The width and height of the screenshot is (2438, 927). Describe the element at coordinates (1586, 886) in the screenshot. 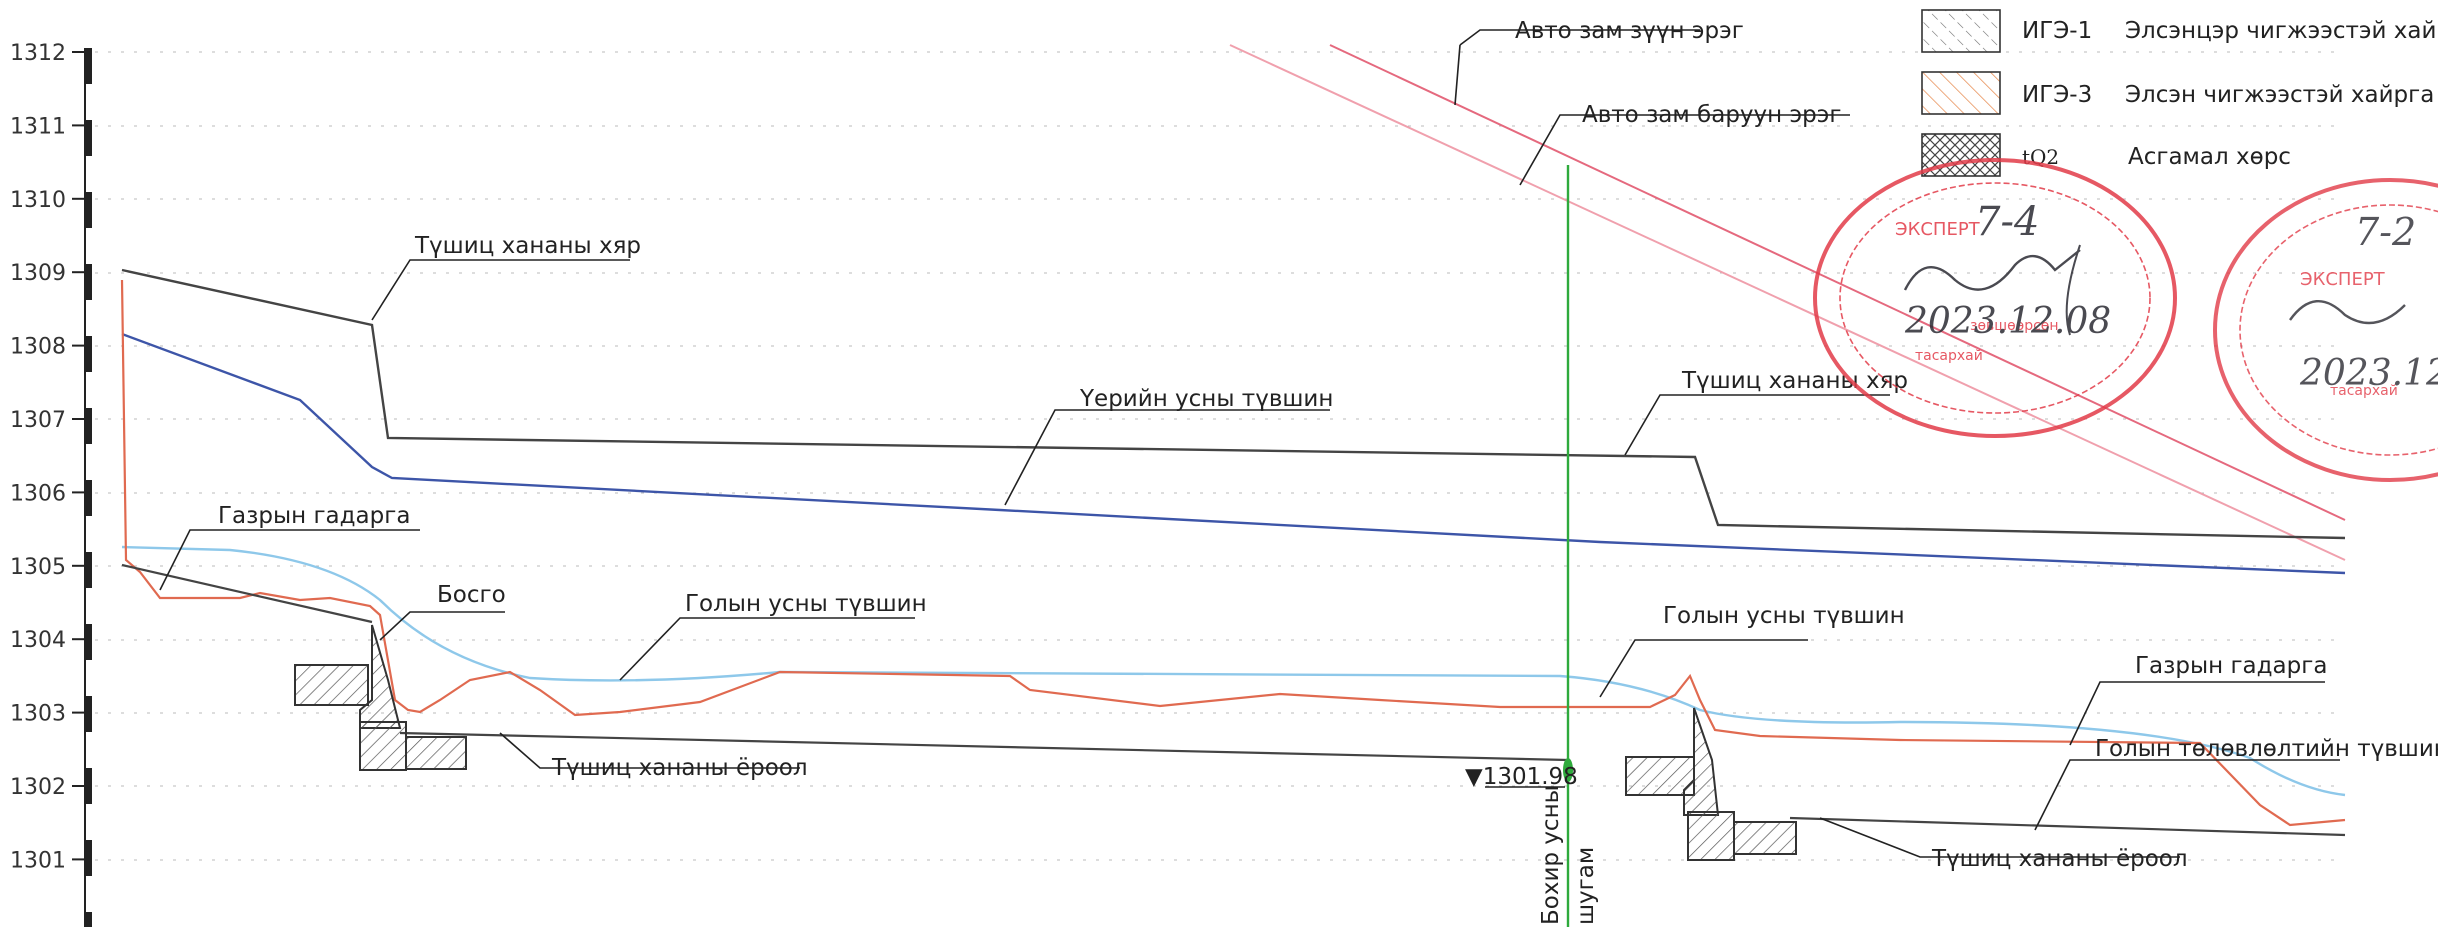

I see `label-sewer-line-2: шугам` at that location.